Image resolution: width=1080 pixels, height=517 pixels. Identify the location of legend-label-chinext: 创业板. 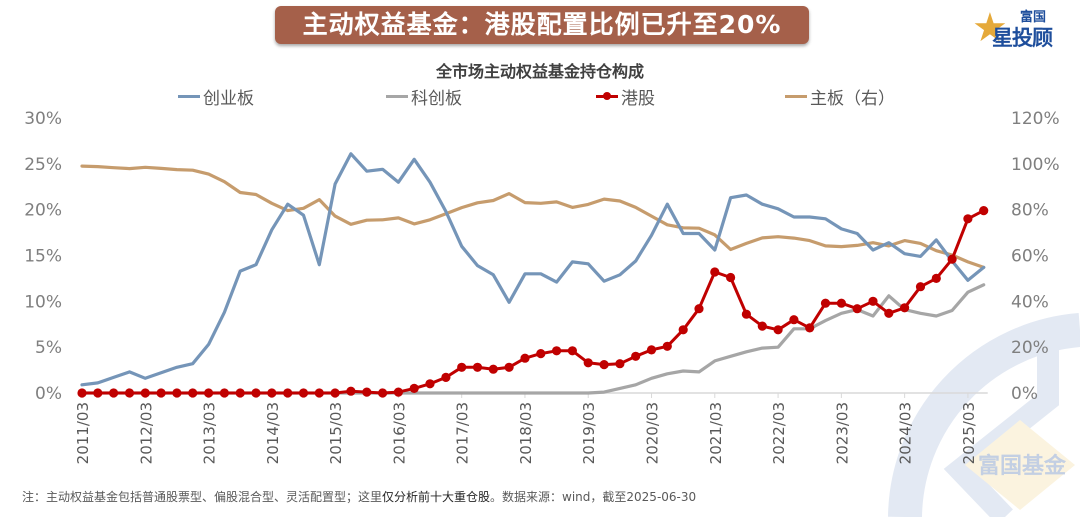
(228, 99).